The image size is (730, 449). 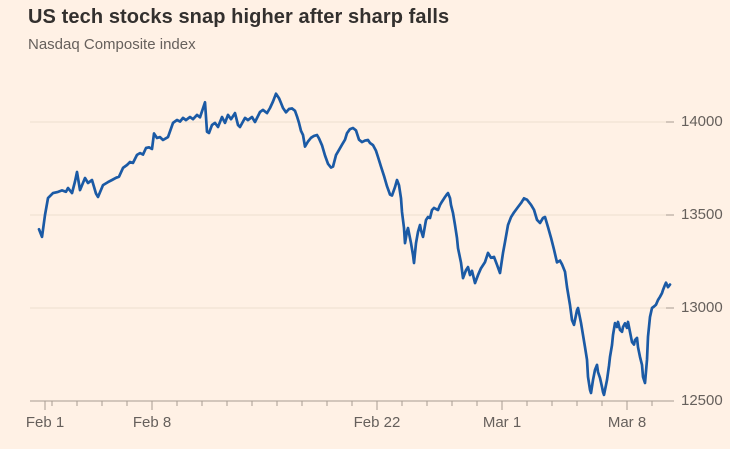 What do you see at coordinates (702, 121) in the screenshot?
I see `y-axis-label: 14000` at bounding box center [702, 121].